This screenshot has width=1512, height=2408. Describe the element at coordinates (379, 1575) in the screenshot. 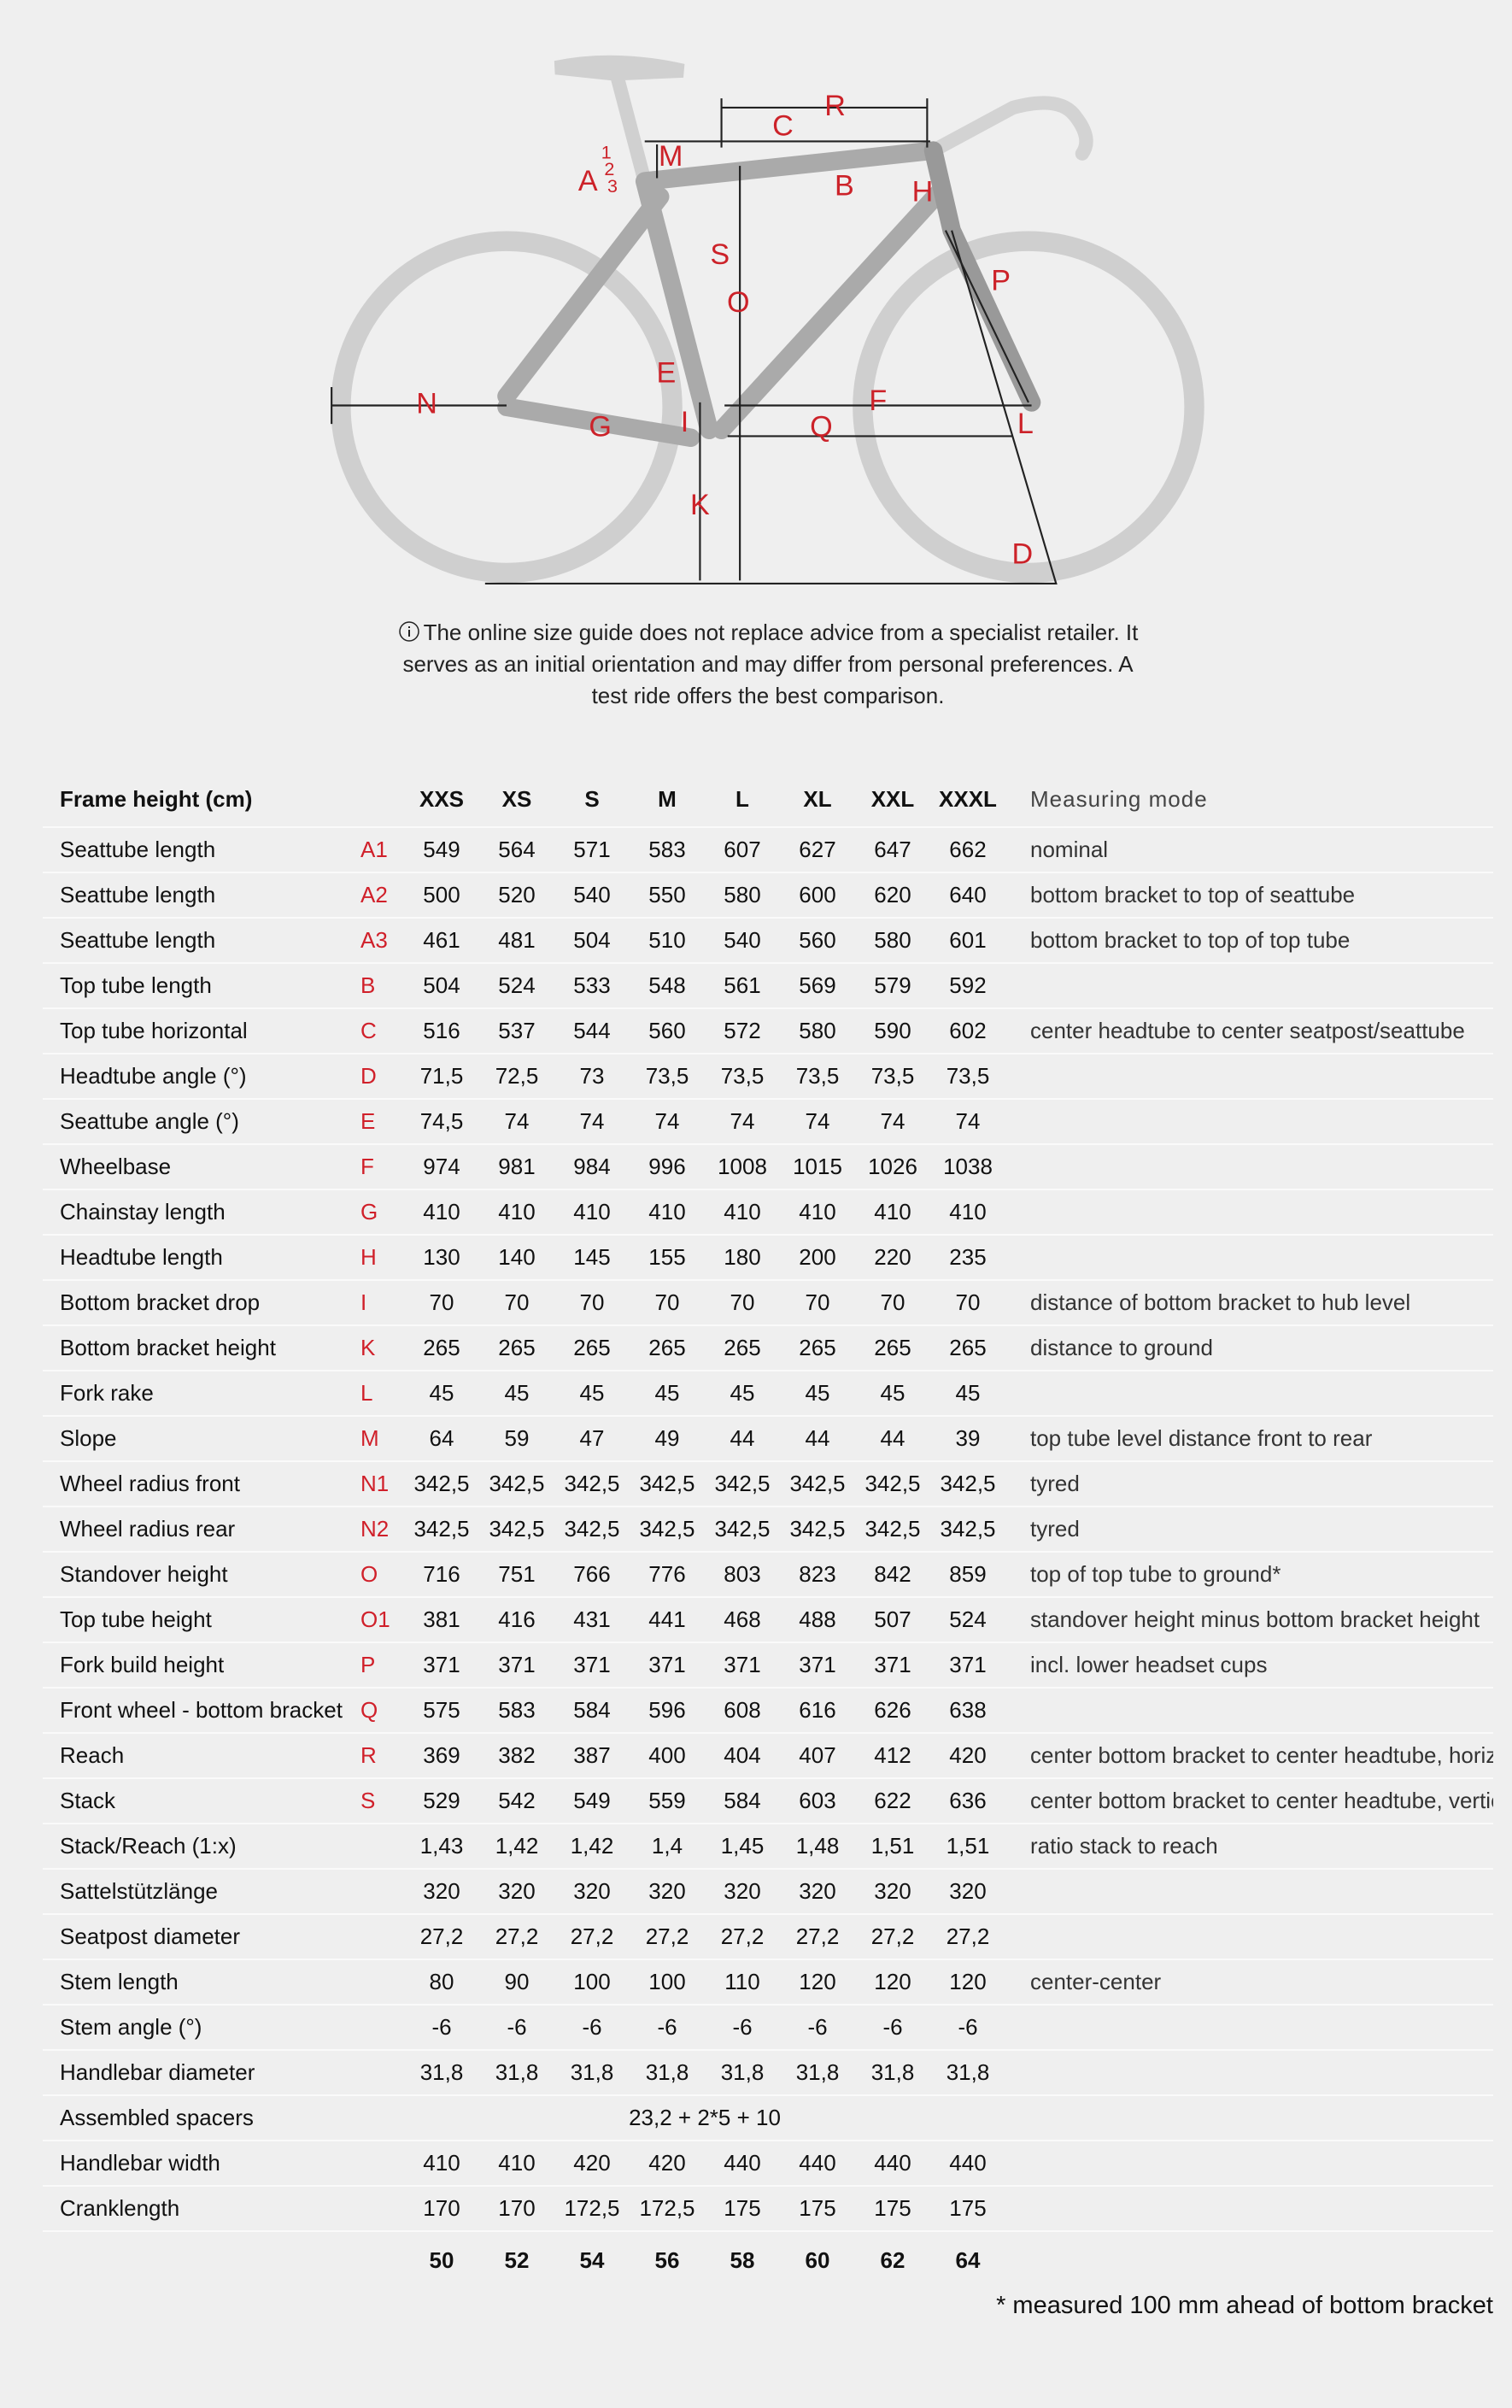

I see `row-code: O` at that location.